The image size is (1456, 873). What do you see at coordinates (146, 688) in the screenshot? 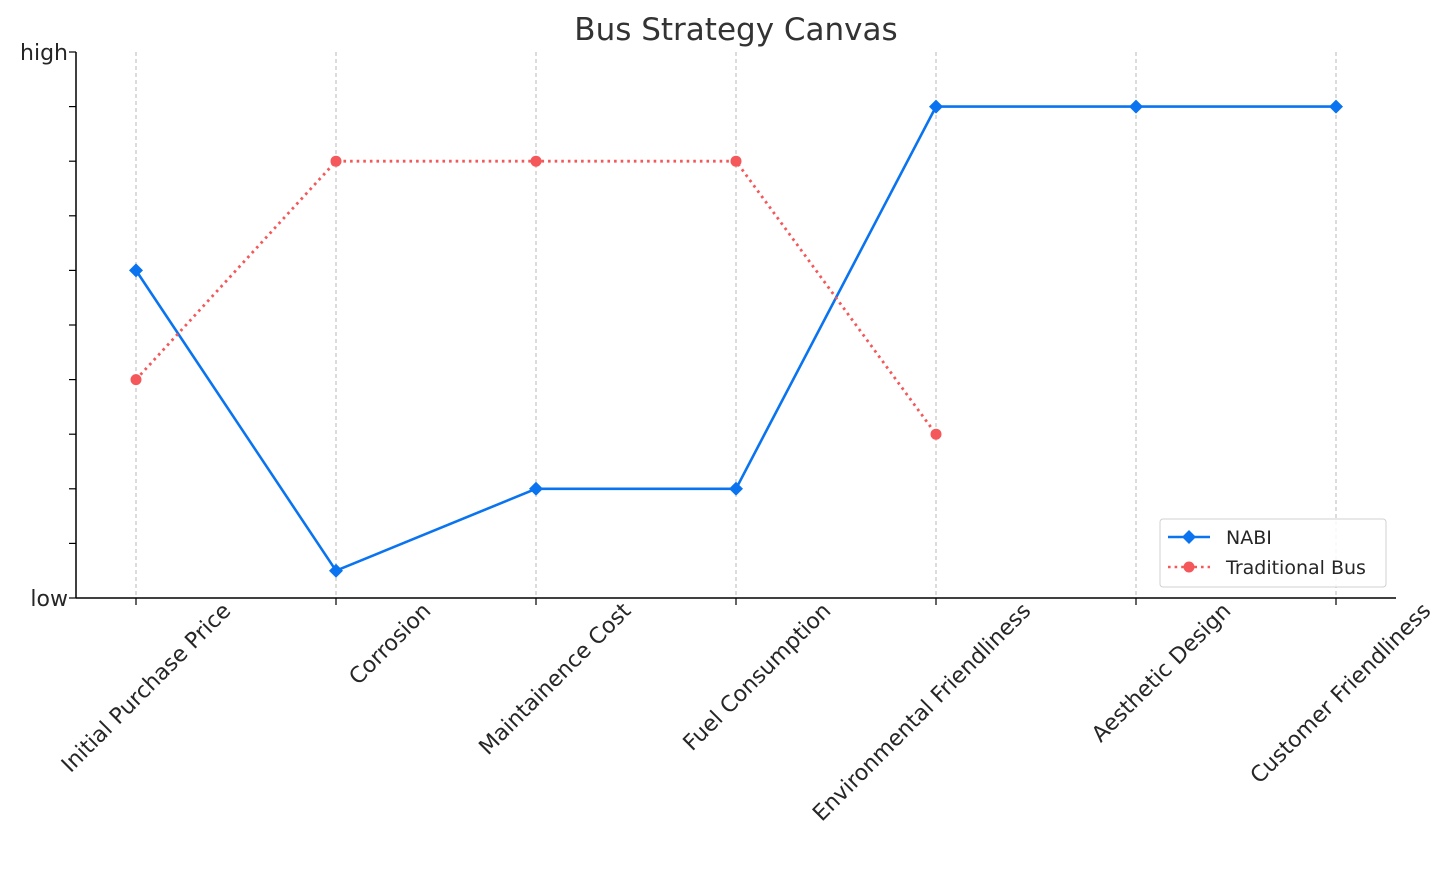
I see `x-tick-label: Initial Purchase Price` at bounding box center [146, 688].